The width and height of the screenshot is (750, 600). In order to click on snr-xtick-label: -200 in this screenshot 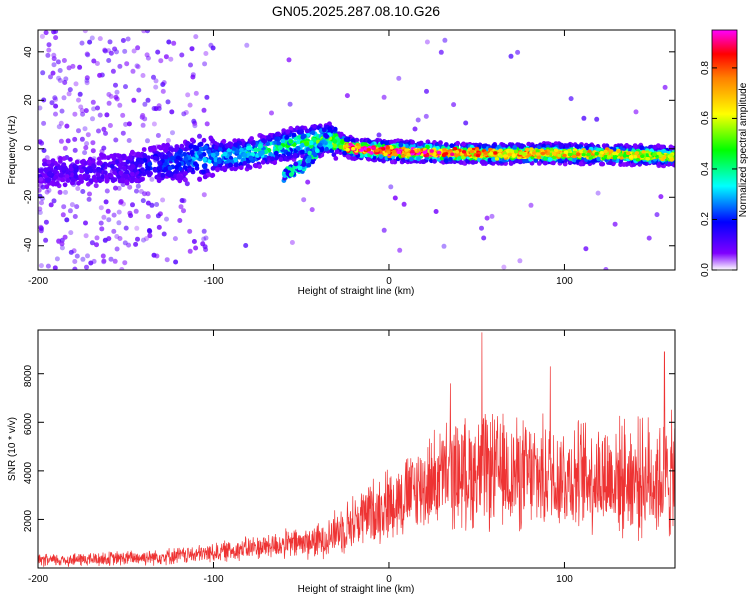, I will do `click(38, 579)`.